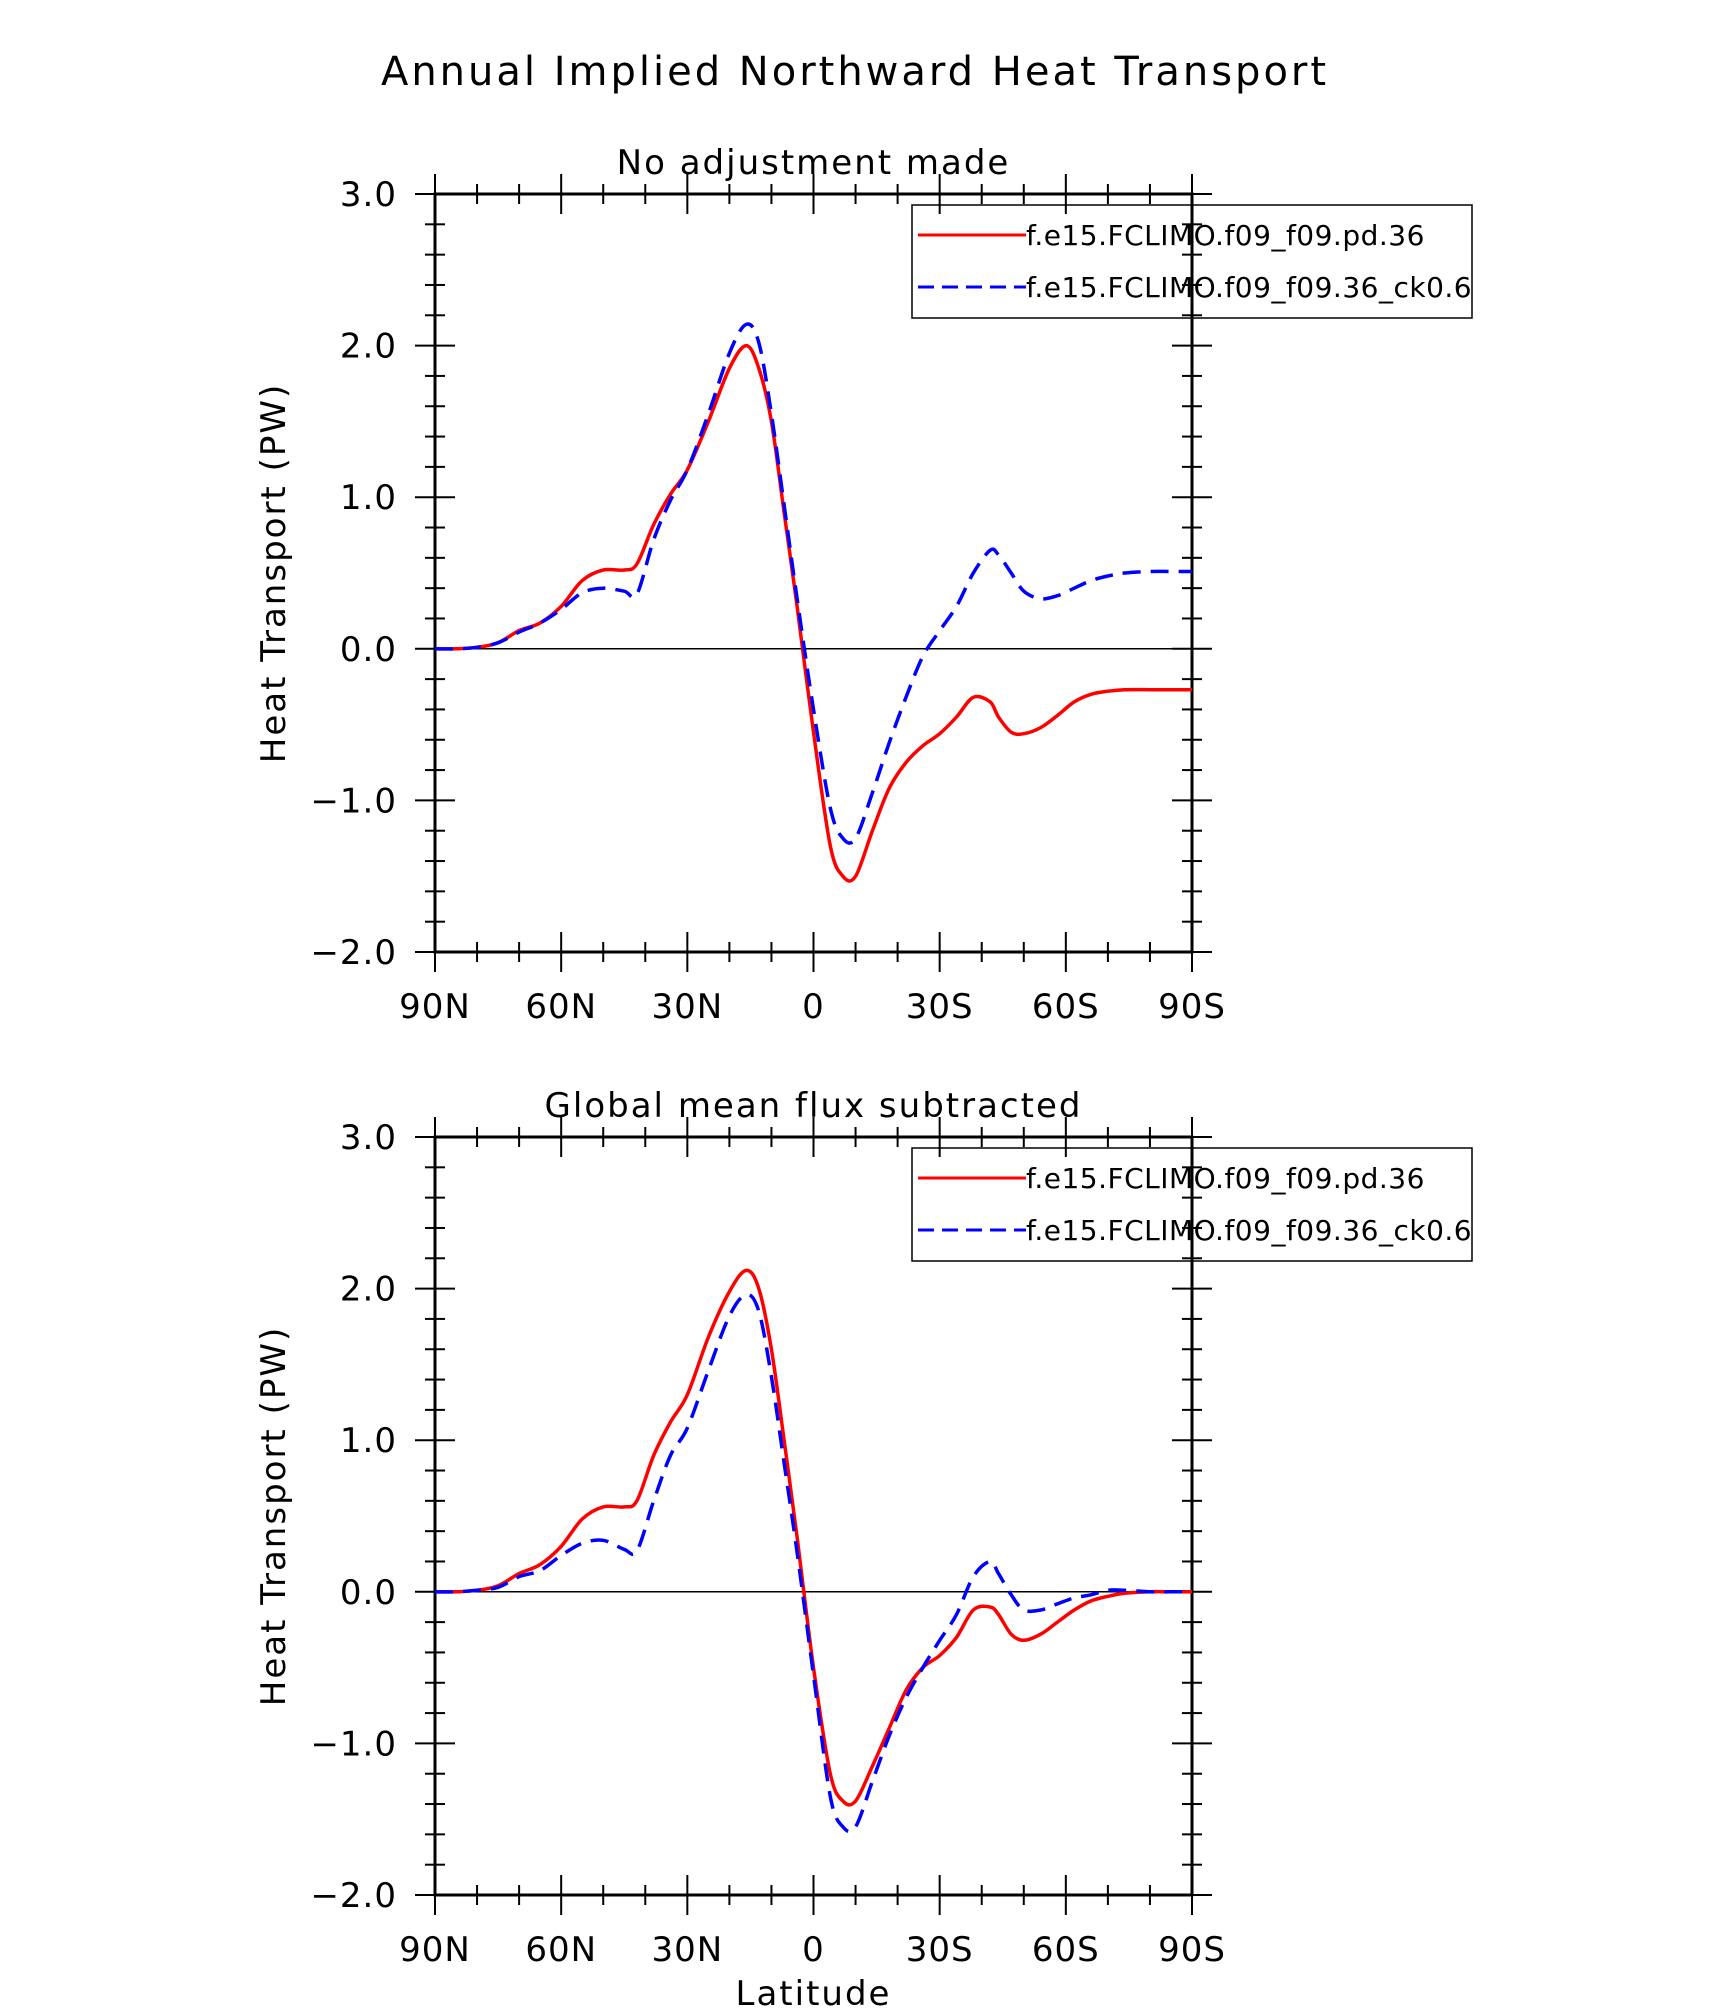  Describe the element at coordinates (855, 72) in the screenshot. I see `figure-title: Annual Implied Northward Heat Transport` at that location.